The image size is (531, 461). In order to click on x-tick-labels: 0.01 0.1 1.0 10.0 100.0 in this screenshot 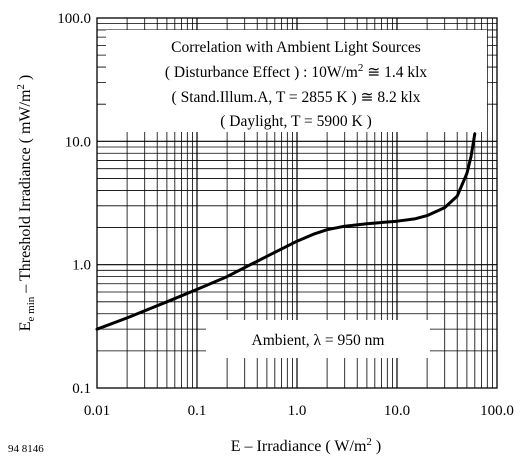, I will do `click(299, 411)`.